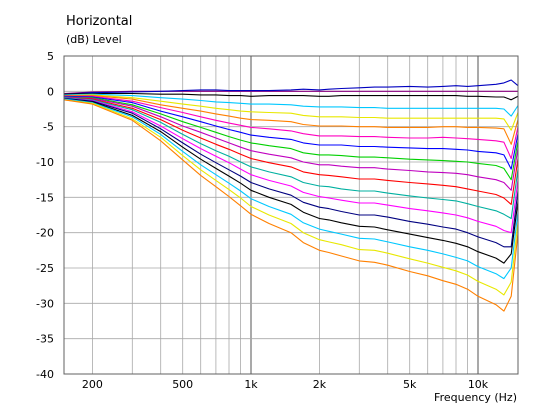 This screenshot has width=542, height=409. I want to click on y-tick-label: -10, so click(45, 162).